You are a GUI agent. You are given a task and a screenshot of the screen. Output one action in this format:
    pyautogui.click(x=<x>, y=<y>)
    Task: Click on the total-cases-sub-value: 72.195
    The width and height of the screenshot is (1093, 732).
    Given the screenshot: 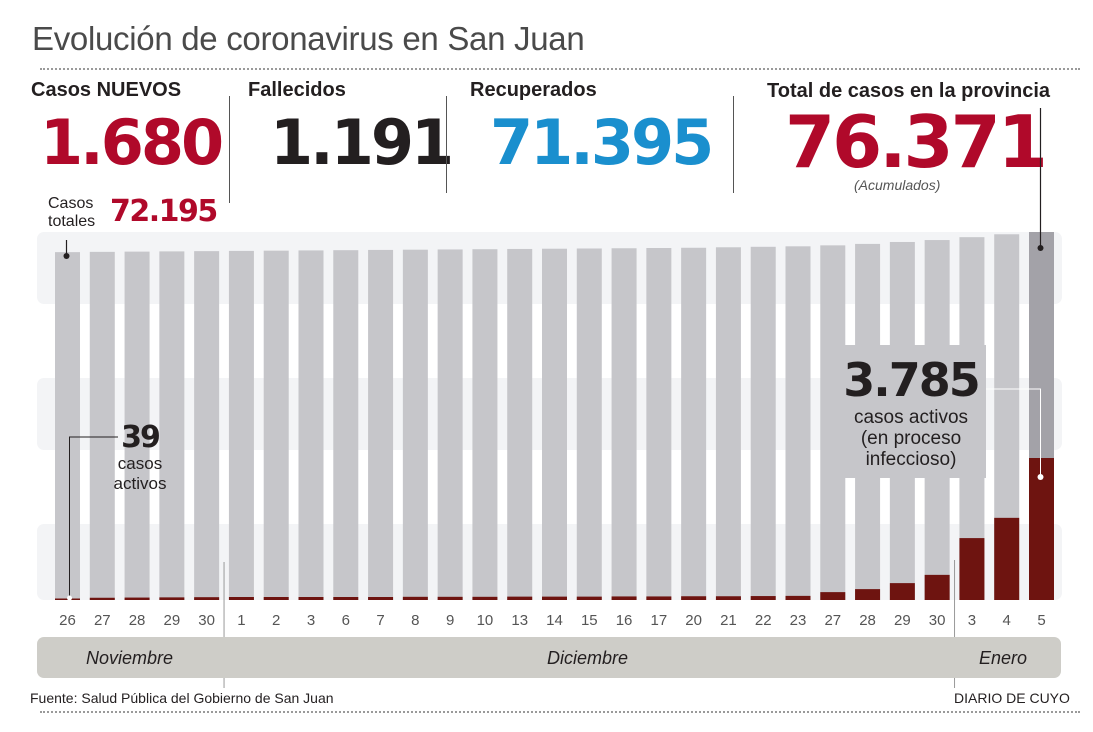 What is the action you would take?
    pyautogui.click(x=164, y=211)
    